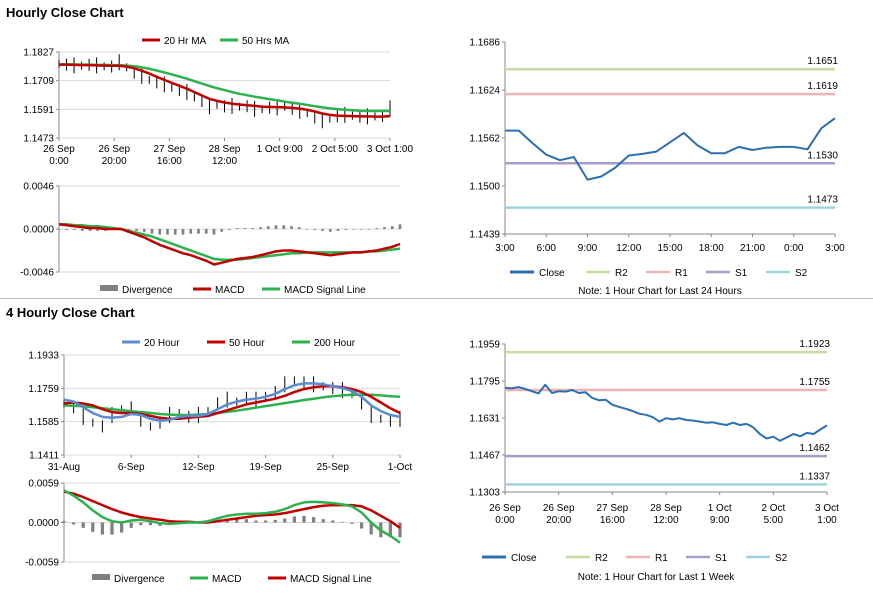 The height and width of the screenshot is (601, 873). What do you see at coordinates (325, 290) in the screenshot?
I see `hourly_macd-legend-label: MACD Signal Line` at bounding box center [325, 290].